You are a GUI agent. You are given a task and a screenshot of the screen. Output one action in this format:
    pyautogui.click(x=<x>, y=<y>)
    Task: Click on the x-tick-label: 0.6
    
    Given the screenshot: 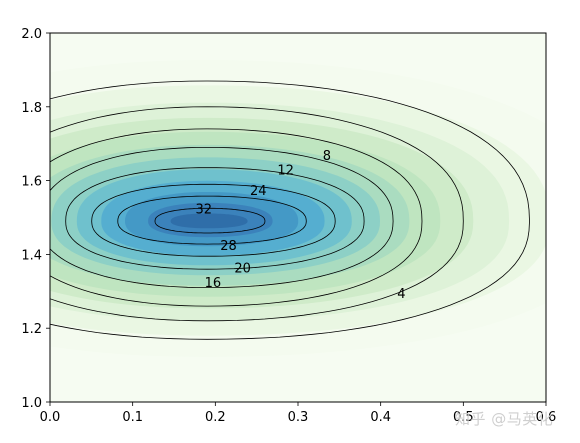 What is the action you would take?
    pyautogui.click(x=546, y=417)
    